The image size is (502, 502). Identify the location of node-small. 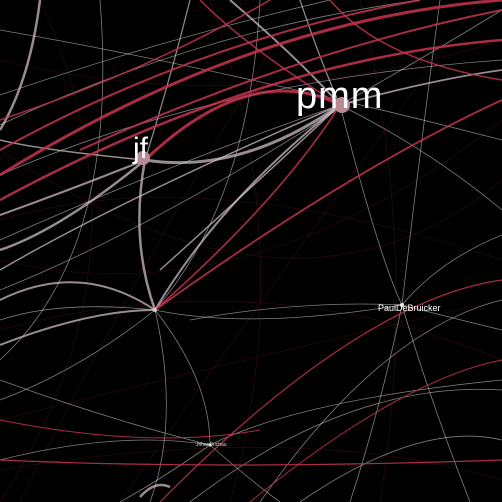
(155, 310).